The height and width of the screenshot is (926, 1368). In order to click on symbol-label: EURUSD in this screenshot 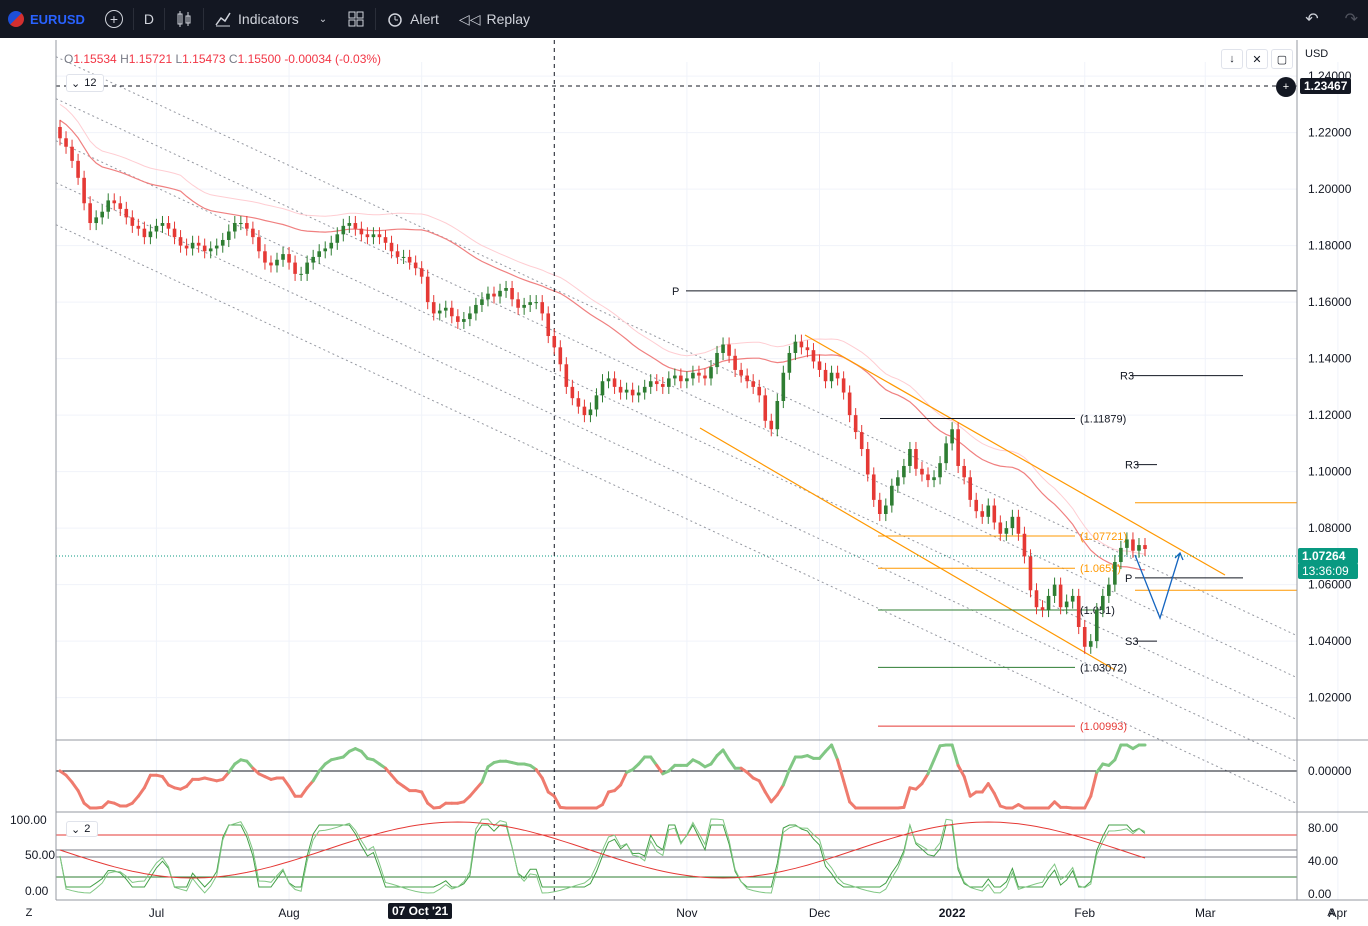, I will do `click(57, 19)`.